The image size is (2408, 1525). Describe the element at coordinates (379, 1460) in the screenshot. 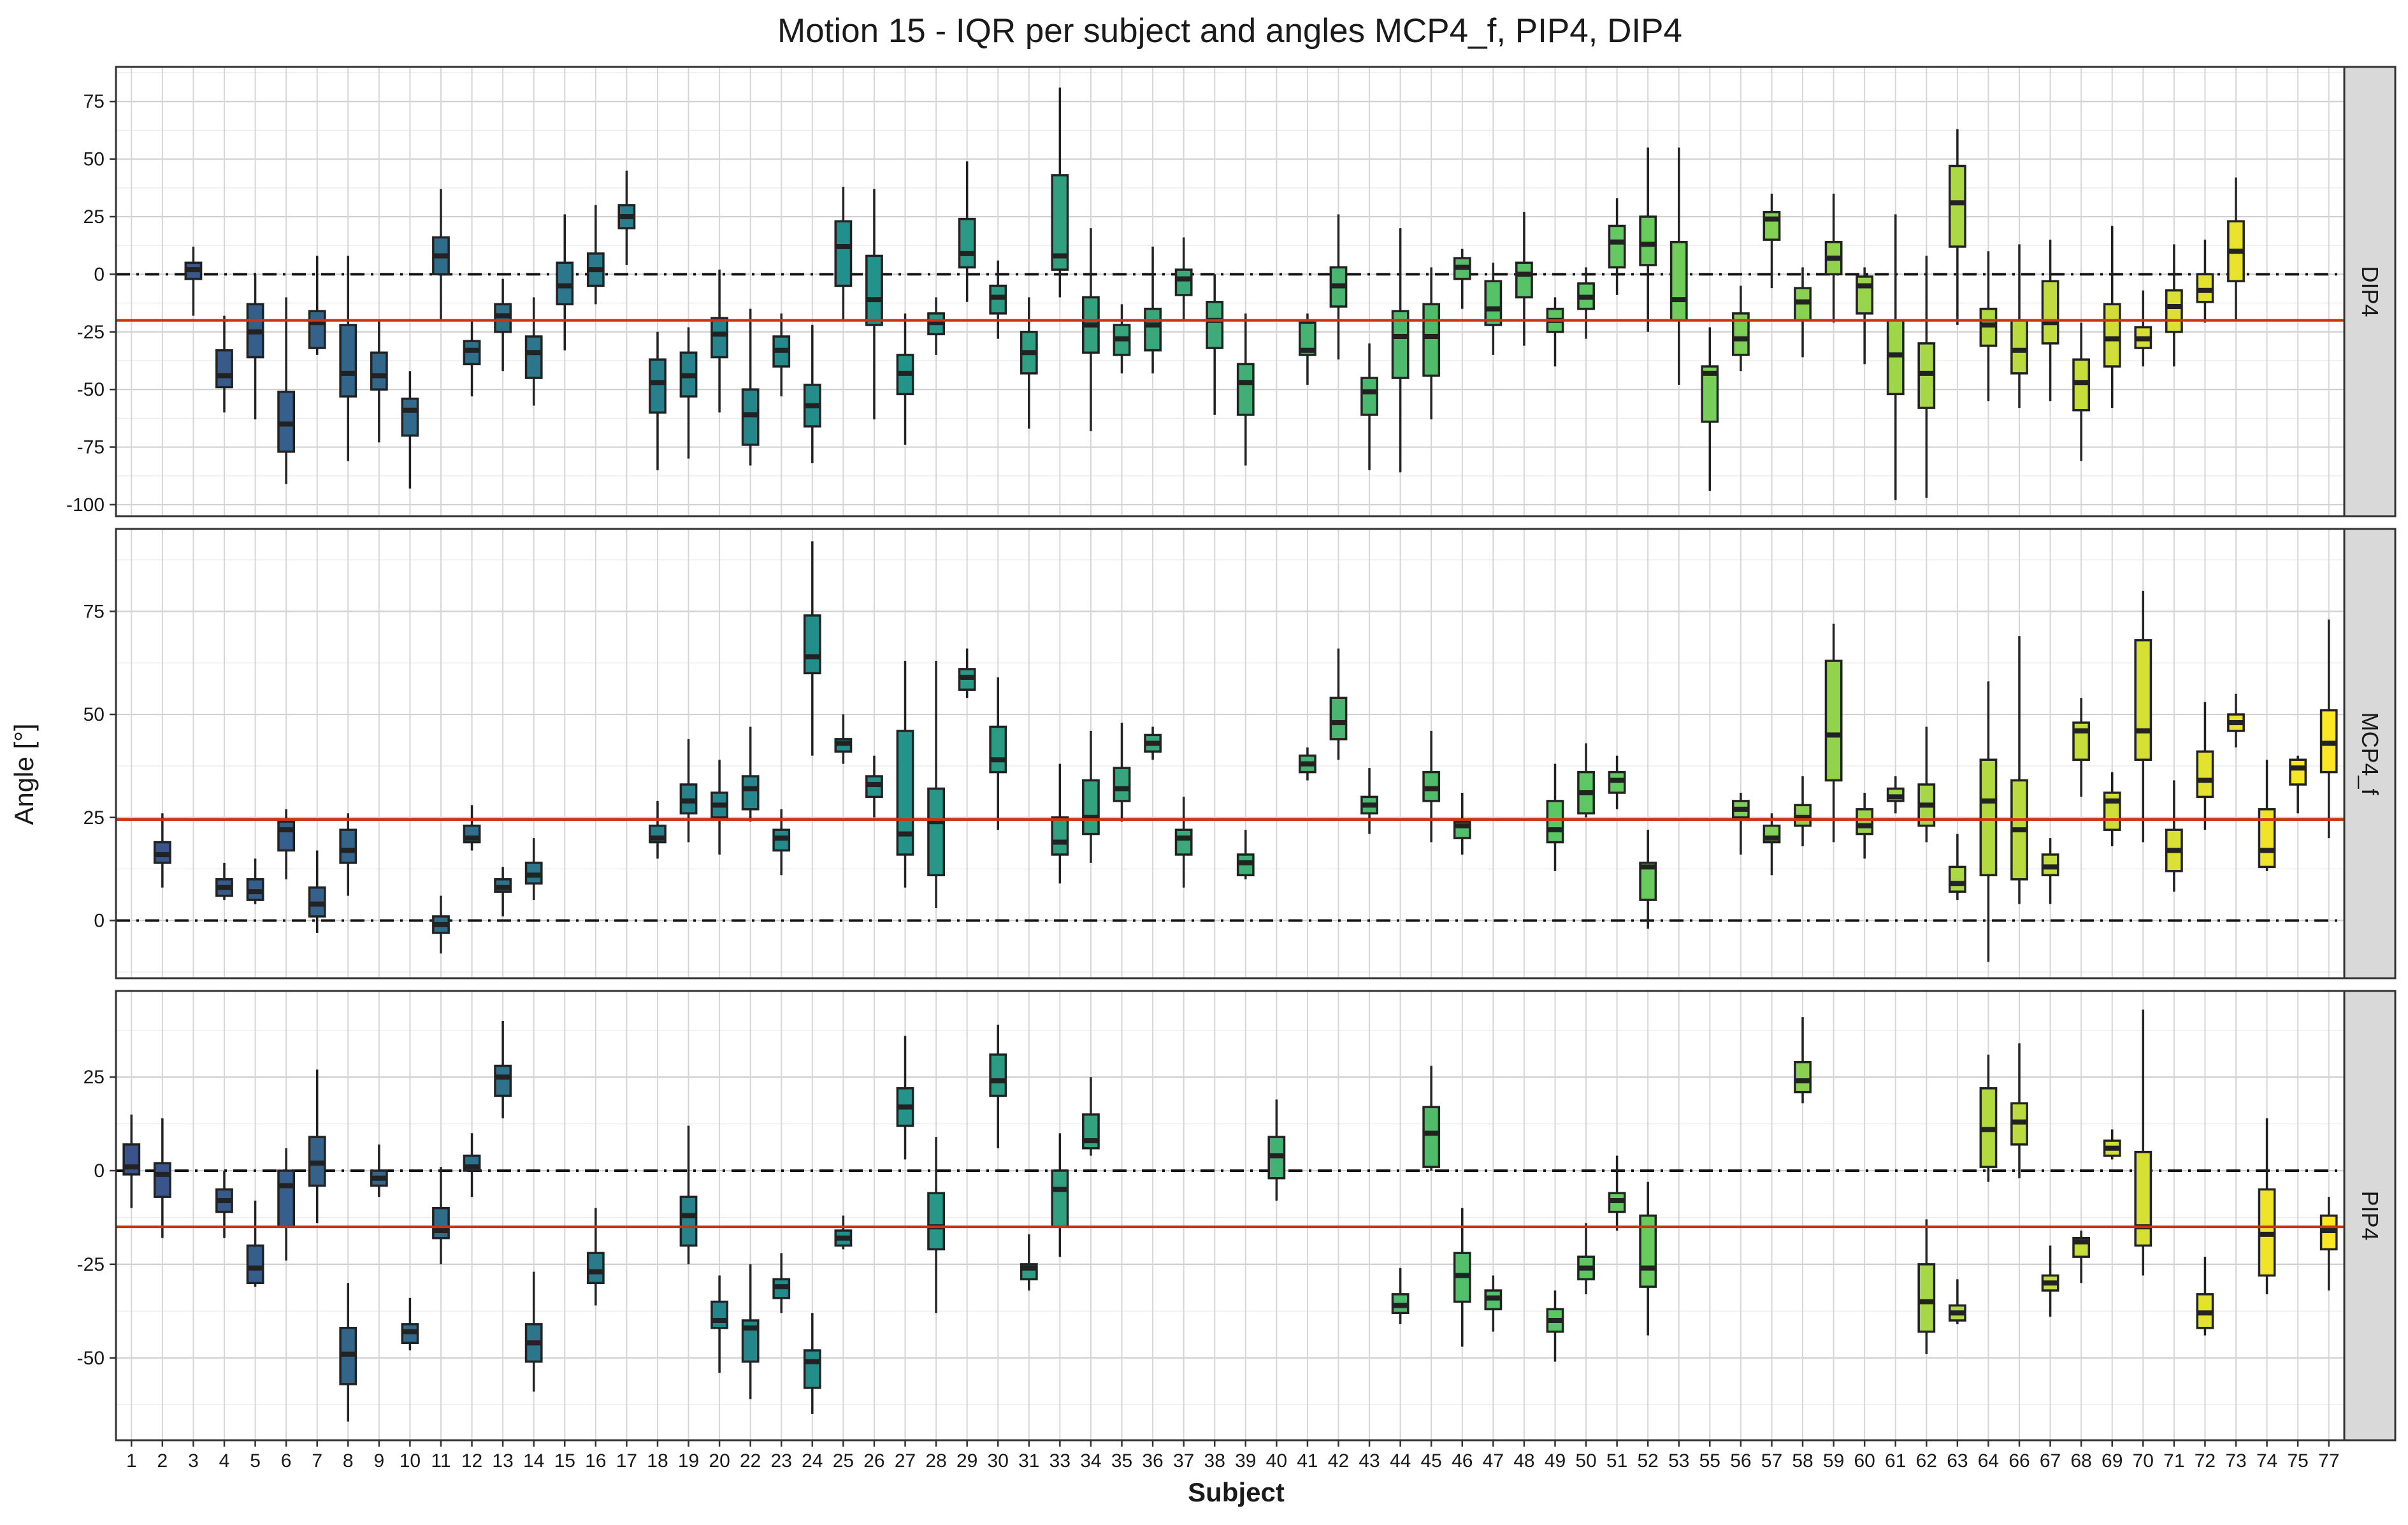

I see `x-tick-label: 9` at that location.